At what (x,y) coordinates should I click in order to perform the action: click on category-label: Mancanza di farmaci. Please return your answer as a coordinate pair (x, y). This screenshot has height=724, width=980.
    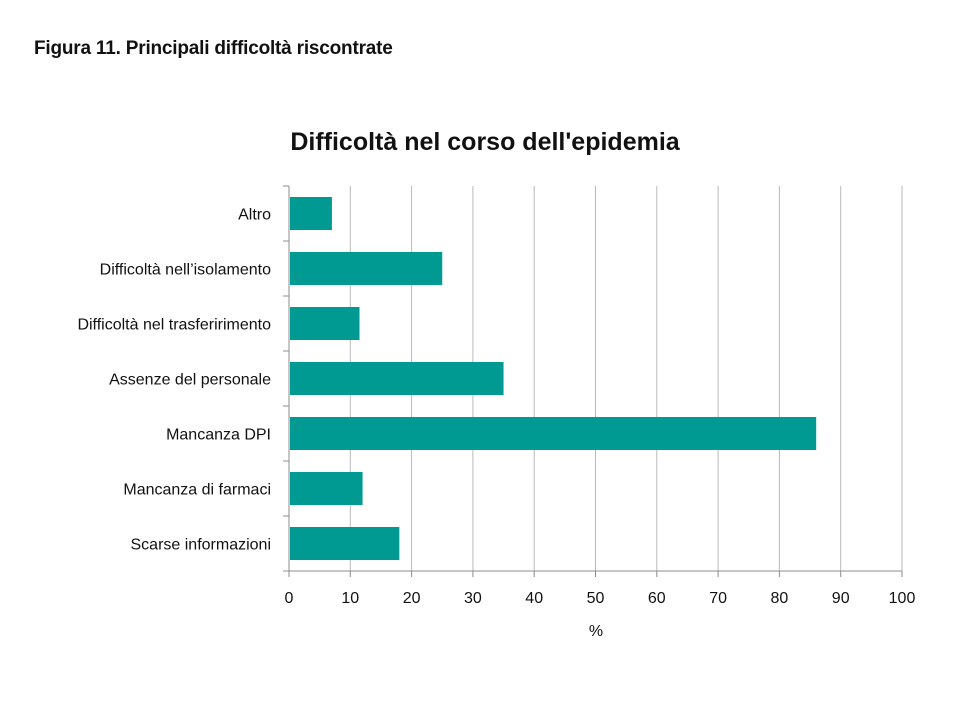
    Looking at the image, I should click on (197, 490).